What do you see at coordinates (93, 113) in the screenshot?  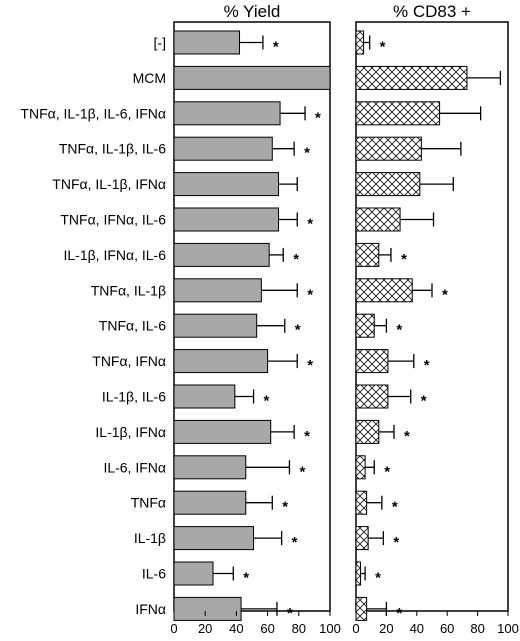 I see `category-label: TNFα, IL-1β, IL-6, IFNα` at bounding box center [93, 113].